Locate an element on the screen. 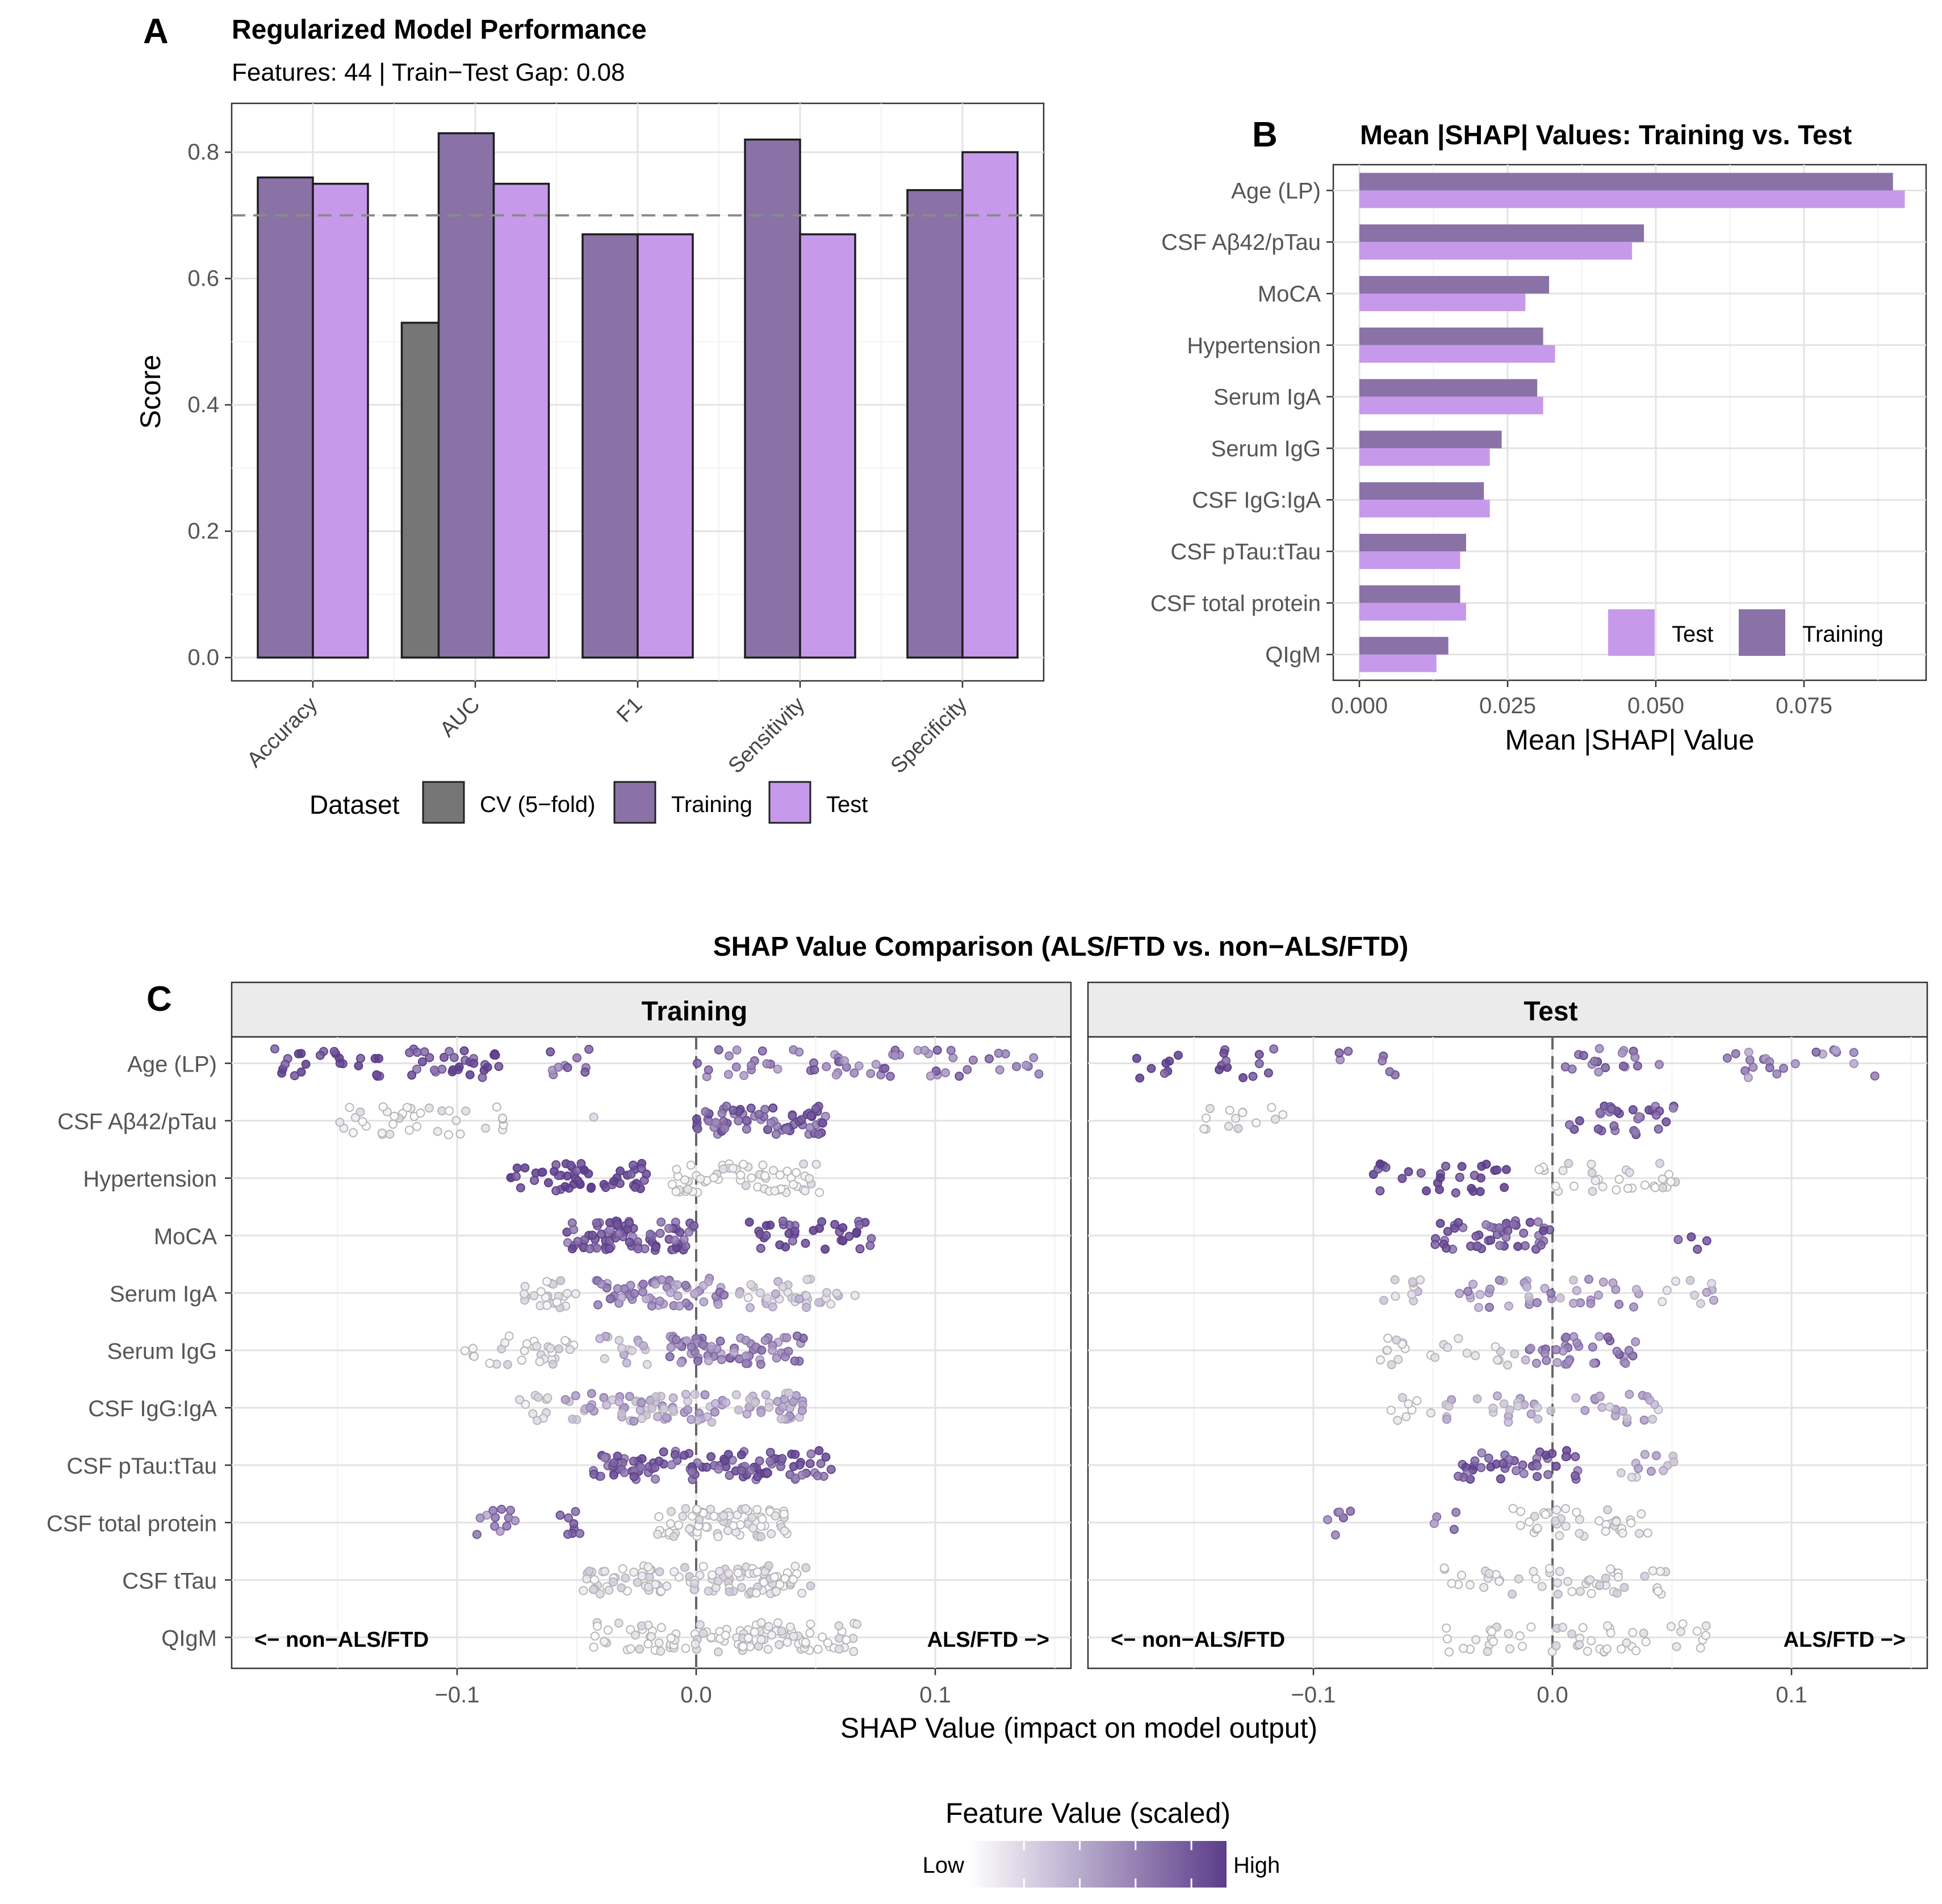  colorbar-title: Feature Value (scaled) is located at coordinates (1088, 1813).